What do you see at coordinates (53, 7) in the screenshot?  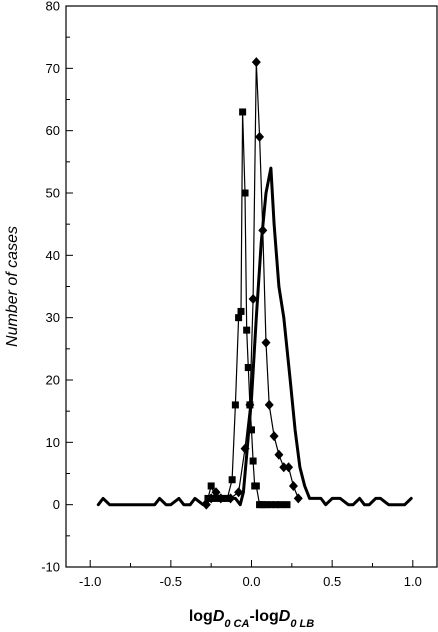 I see `y-tick-label: 80` at bounding box center [53, 7].